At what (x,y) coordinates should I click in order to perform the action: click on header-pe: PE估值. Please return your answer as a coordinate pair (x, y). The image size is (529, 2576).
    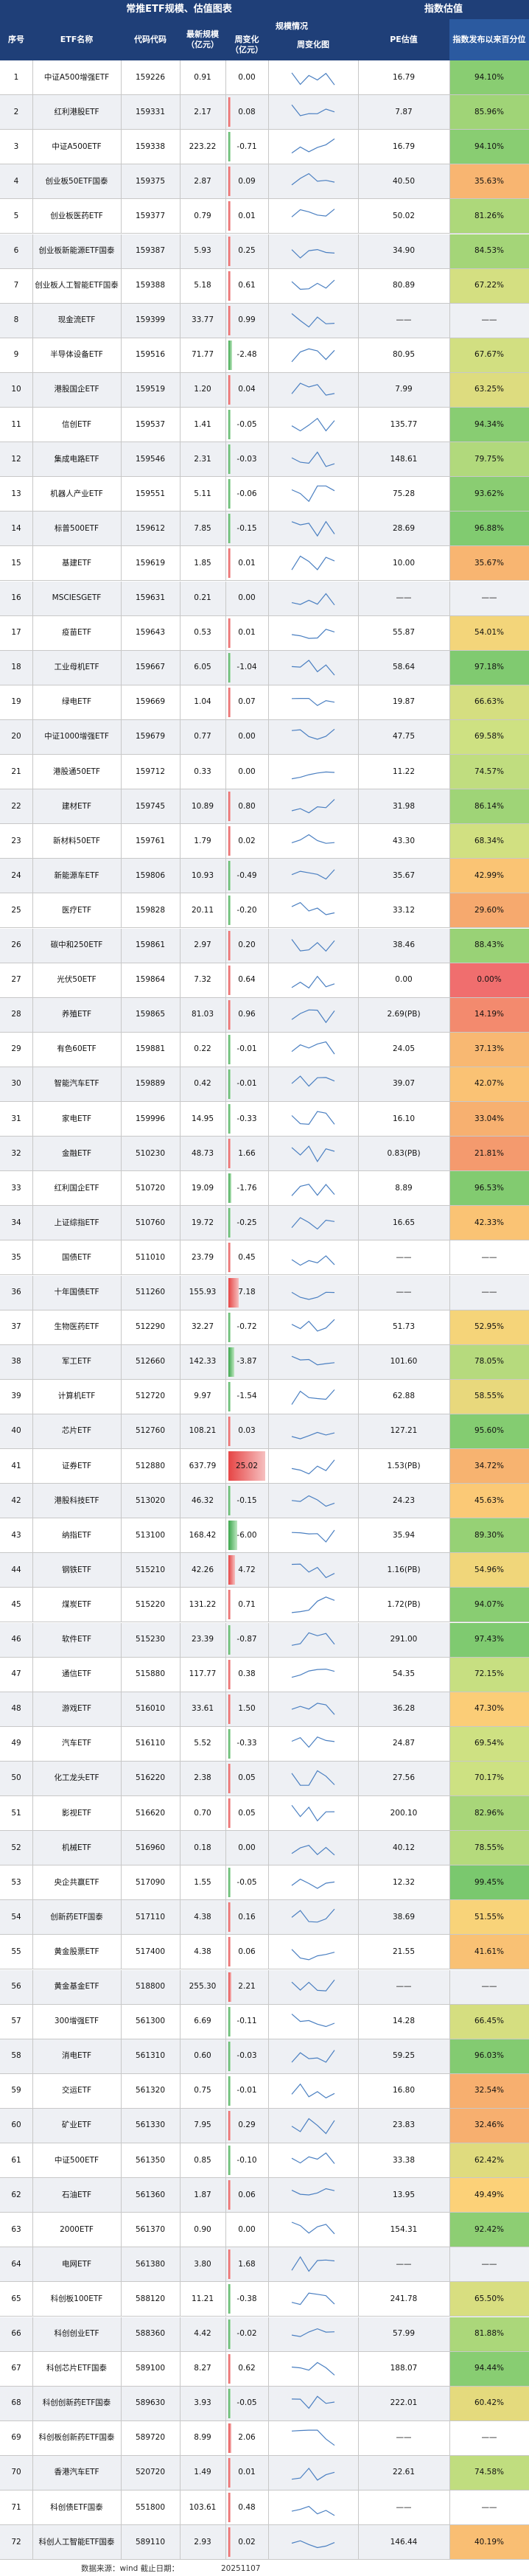
    Looking at the image, I should click on (404, 39).